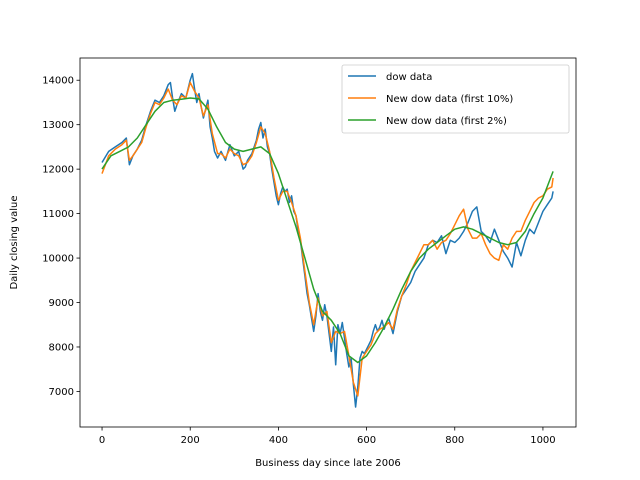  What do you see at coordinates (58, 125) in the screenshot?
I see `y-tick-label: 13000` at bounding box center [58, 125].